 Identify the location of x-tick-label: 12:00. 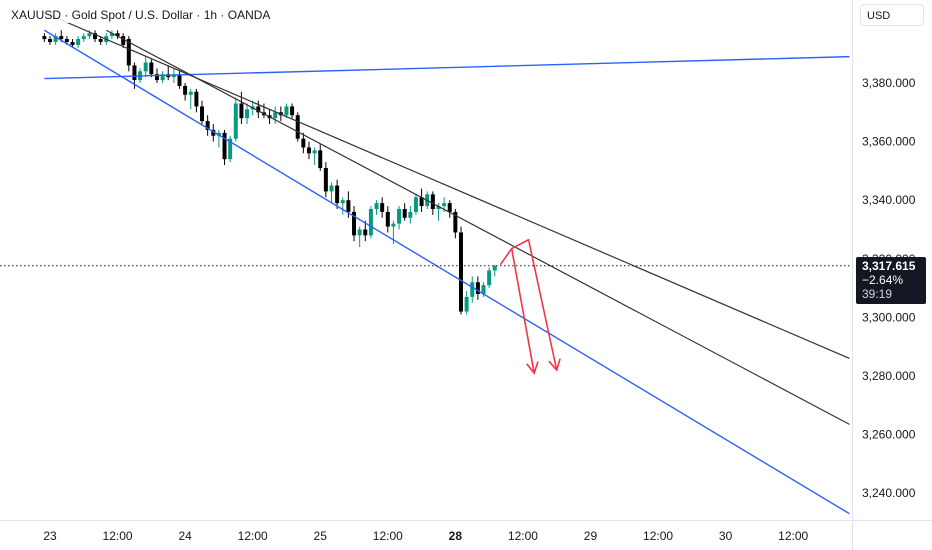
(253, 536).